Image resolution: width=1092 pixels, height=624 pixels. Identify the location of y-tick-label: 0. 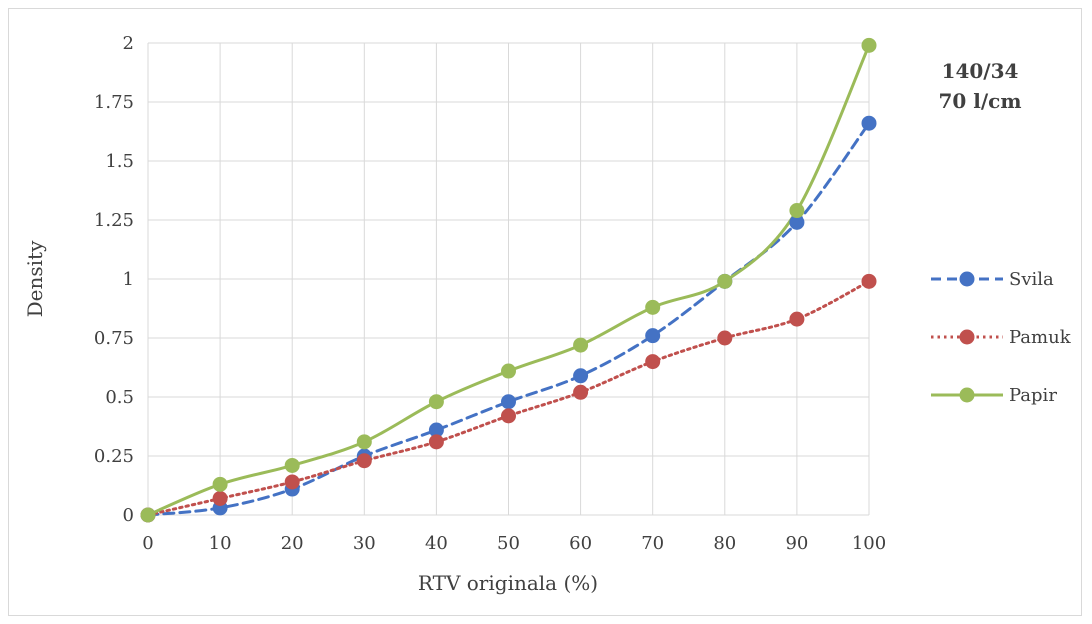
(128, 515).